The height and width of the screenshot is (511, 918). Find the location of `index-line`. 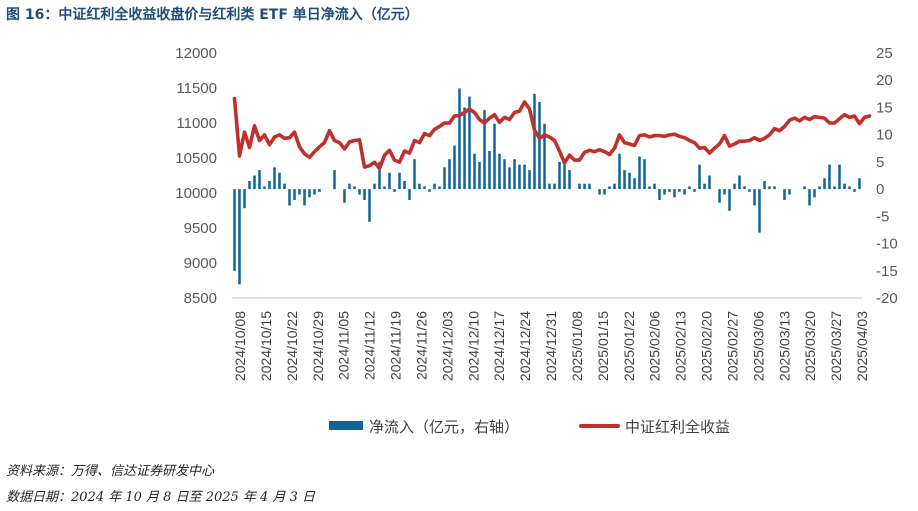

index-line is located at coordinates (552, 133).